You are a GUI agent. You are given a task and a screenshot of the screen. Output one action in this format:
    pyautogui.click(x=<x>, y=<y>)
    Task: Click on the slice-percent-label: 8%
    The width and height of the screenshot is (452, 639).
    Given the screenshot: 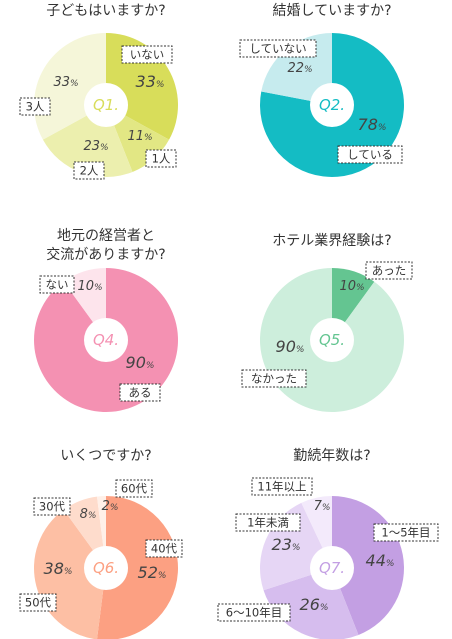 What is the action you would take?
    pyautogui.click(x=88, y=514)
    